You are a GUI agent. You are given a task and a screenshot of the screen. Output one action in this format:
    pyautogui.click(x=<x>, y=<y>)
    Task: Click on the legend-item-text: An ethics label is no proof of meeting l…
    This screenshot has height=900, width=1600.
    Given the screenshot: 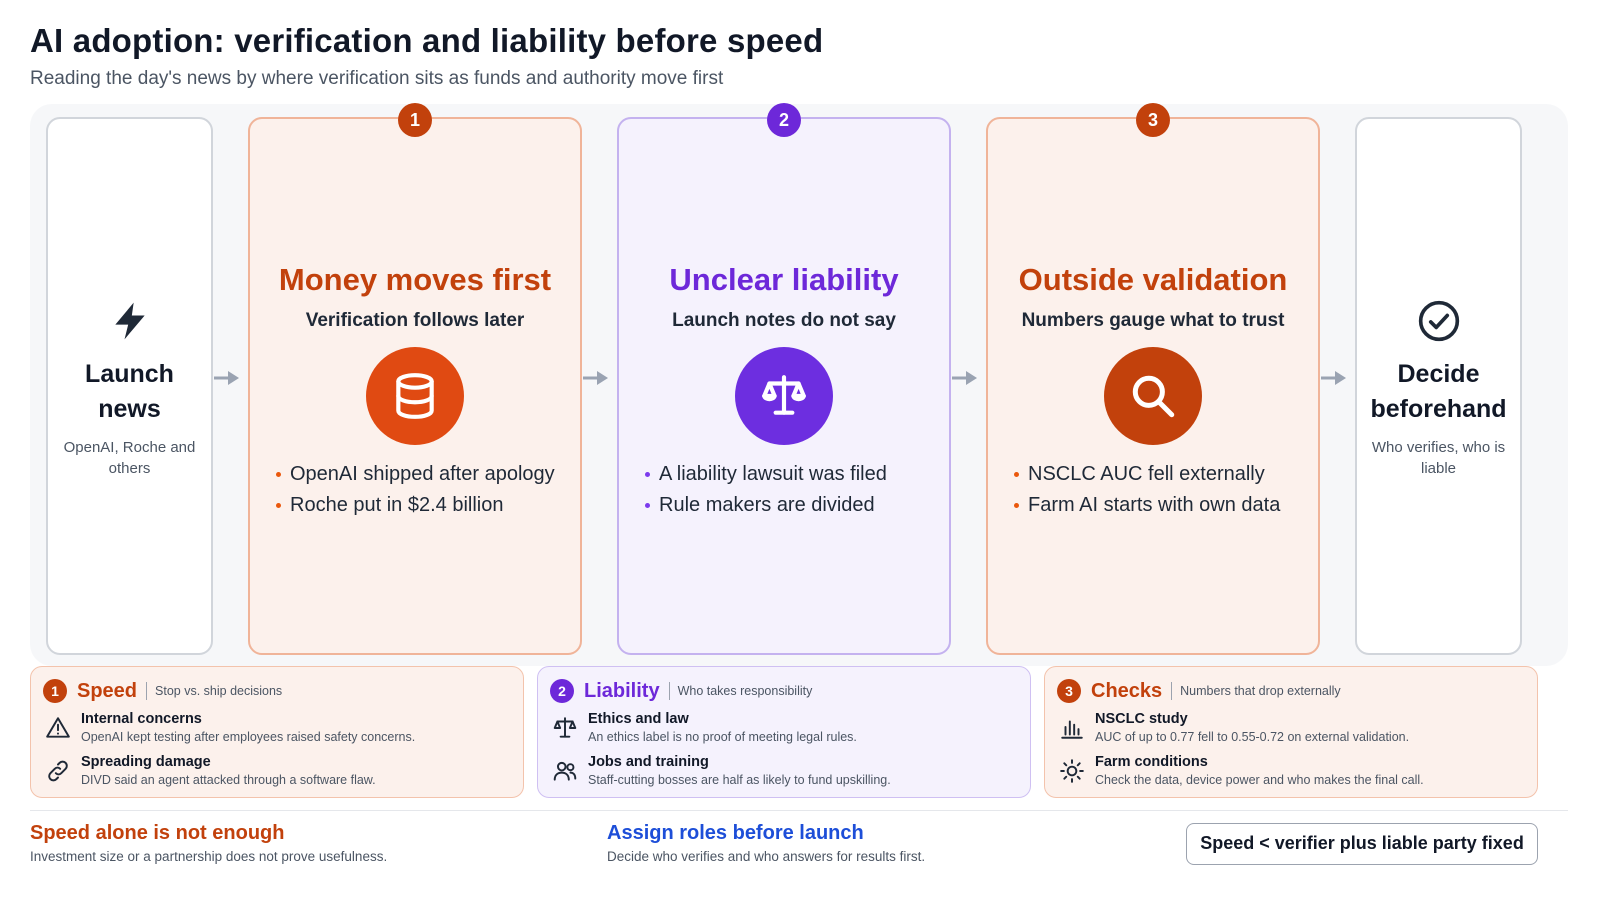 What is the action you would take?
    pyautogui.click(x=722, y=737)
    